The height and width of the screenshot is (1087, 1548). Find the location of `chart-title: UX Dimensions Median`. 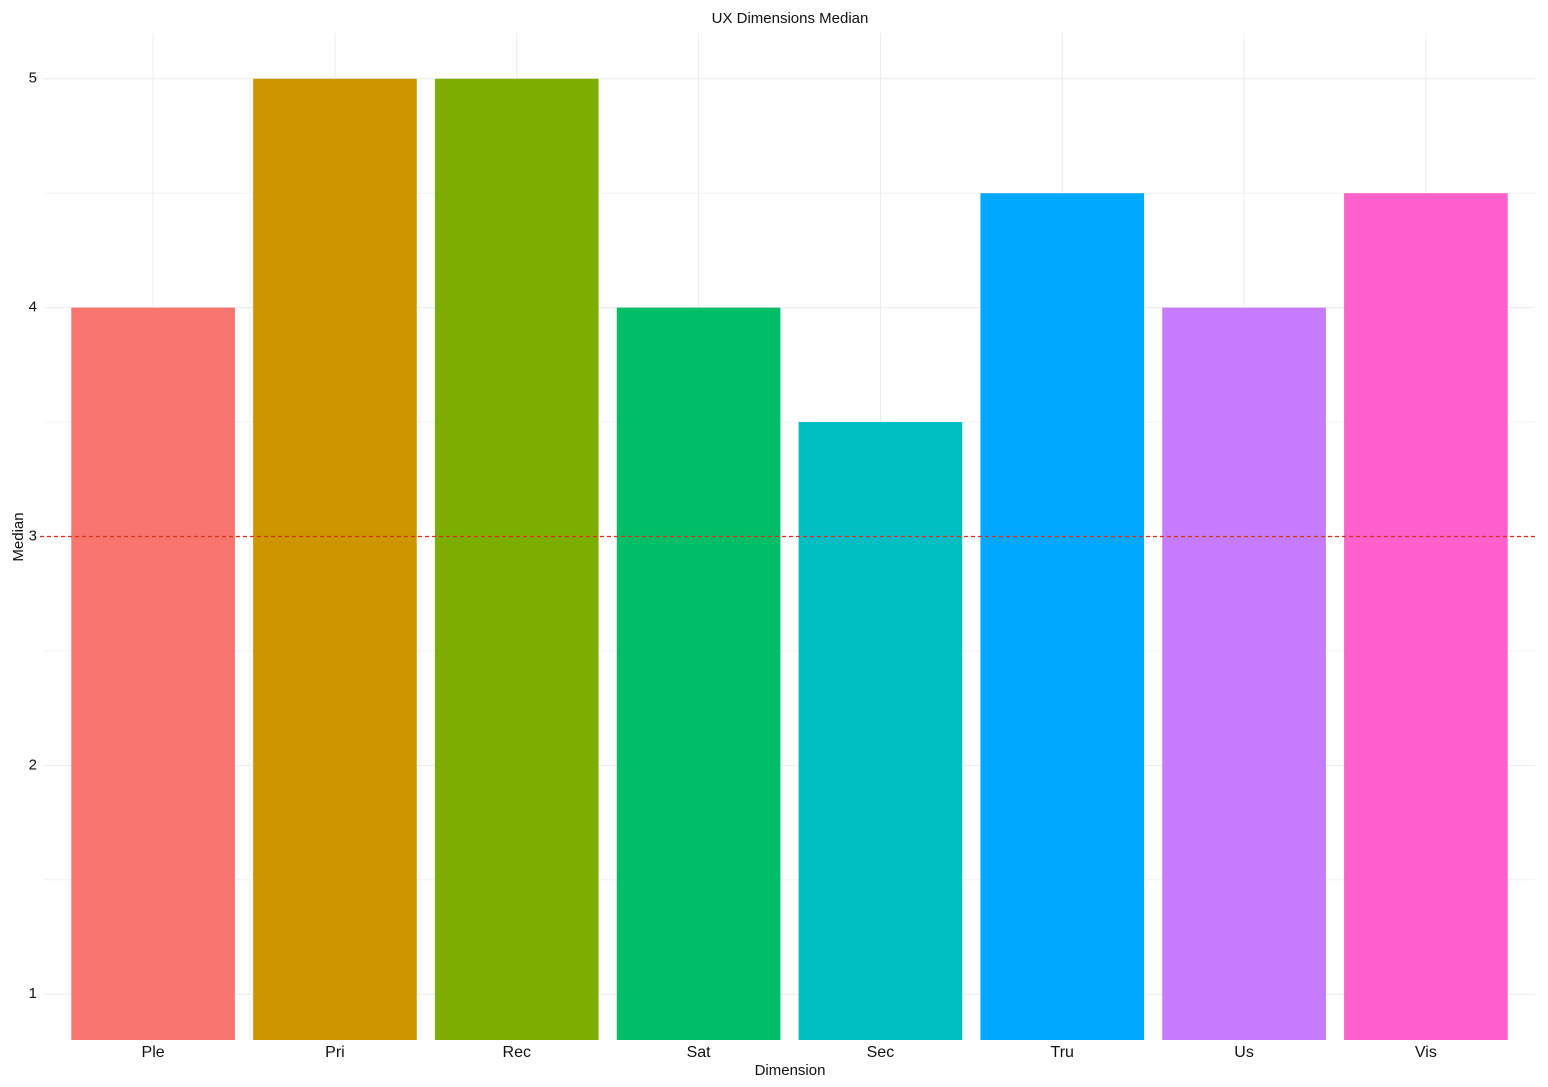

chart-title: UX Dimensions Median is located at coordinates (790, 18).